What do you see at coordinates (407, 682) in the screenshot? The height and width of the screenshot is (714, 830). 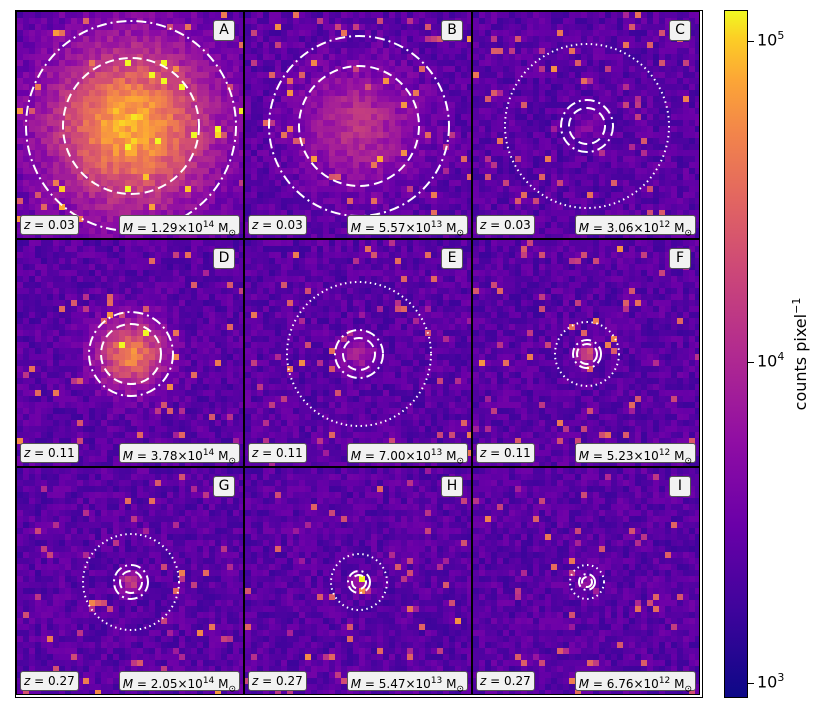 I see `mass-label: M = 5.47×1013 M⊙` at bounding box center [407, 682].